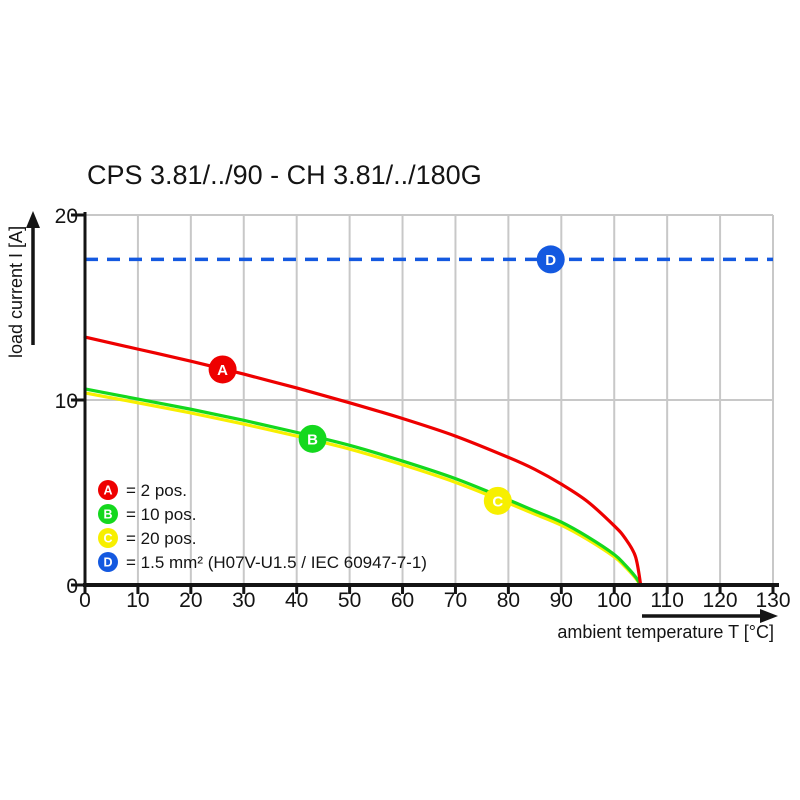 The image size is (800, 800). What do you see at coordinates (710, 616) in the screenshot?
I see `x-axis-arrow-icon` at bounding box center [710, 616].